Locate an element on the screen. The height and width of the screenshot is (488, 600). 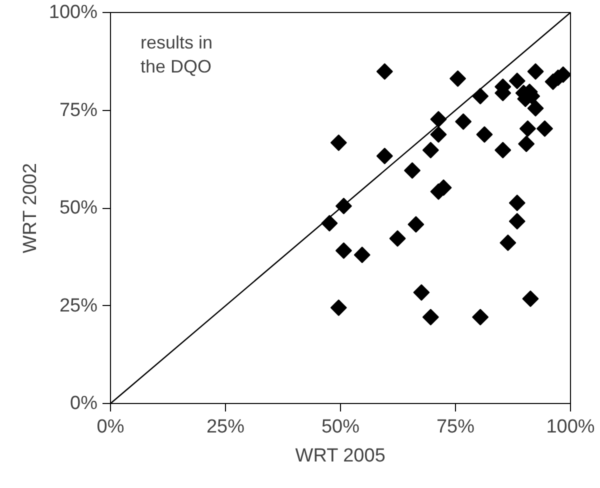
y-tick-label: 100% is located at coordinates (73, 12).